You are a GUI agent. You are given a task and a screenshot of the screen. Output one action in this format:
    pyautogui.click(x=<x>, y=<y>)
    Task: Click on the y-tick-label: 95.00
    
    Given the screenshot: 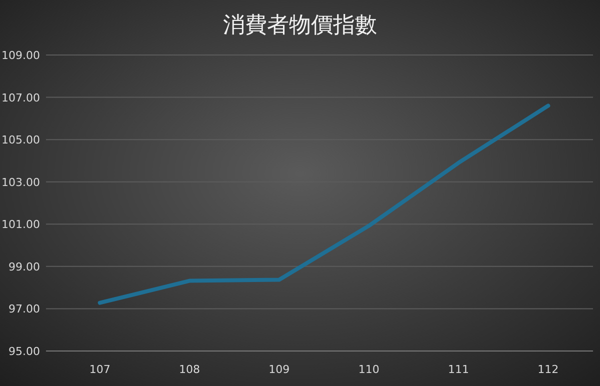 What is the action you would take?
    pyautogui.click(x=24, y=351)
    